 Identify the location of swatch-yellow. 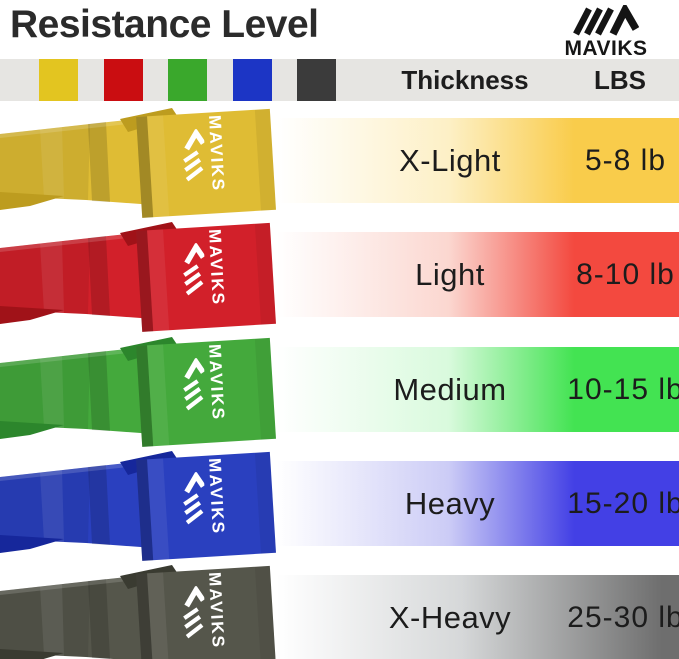
(58, 80).